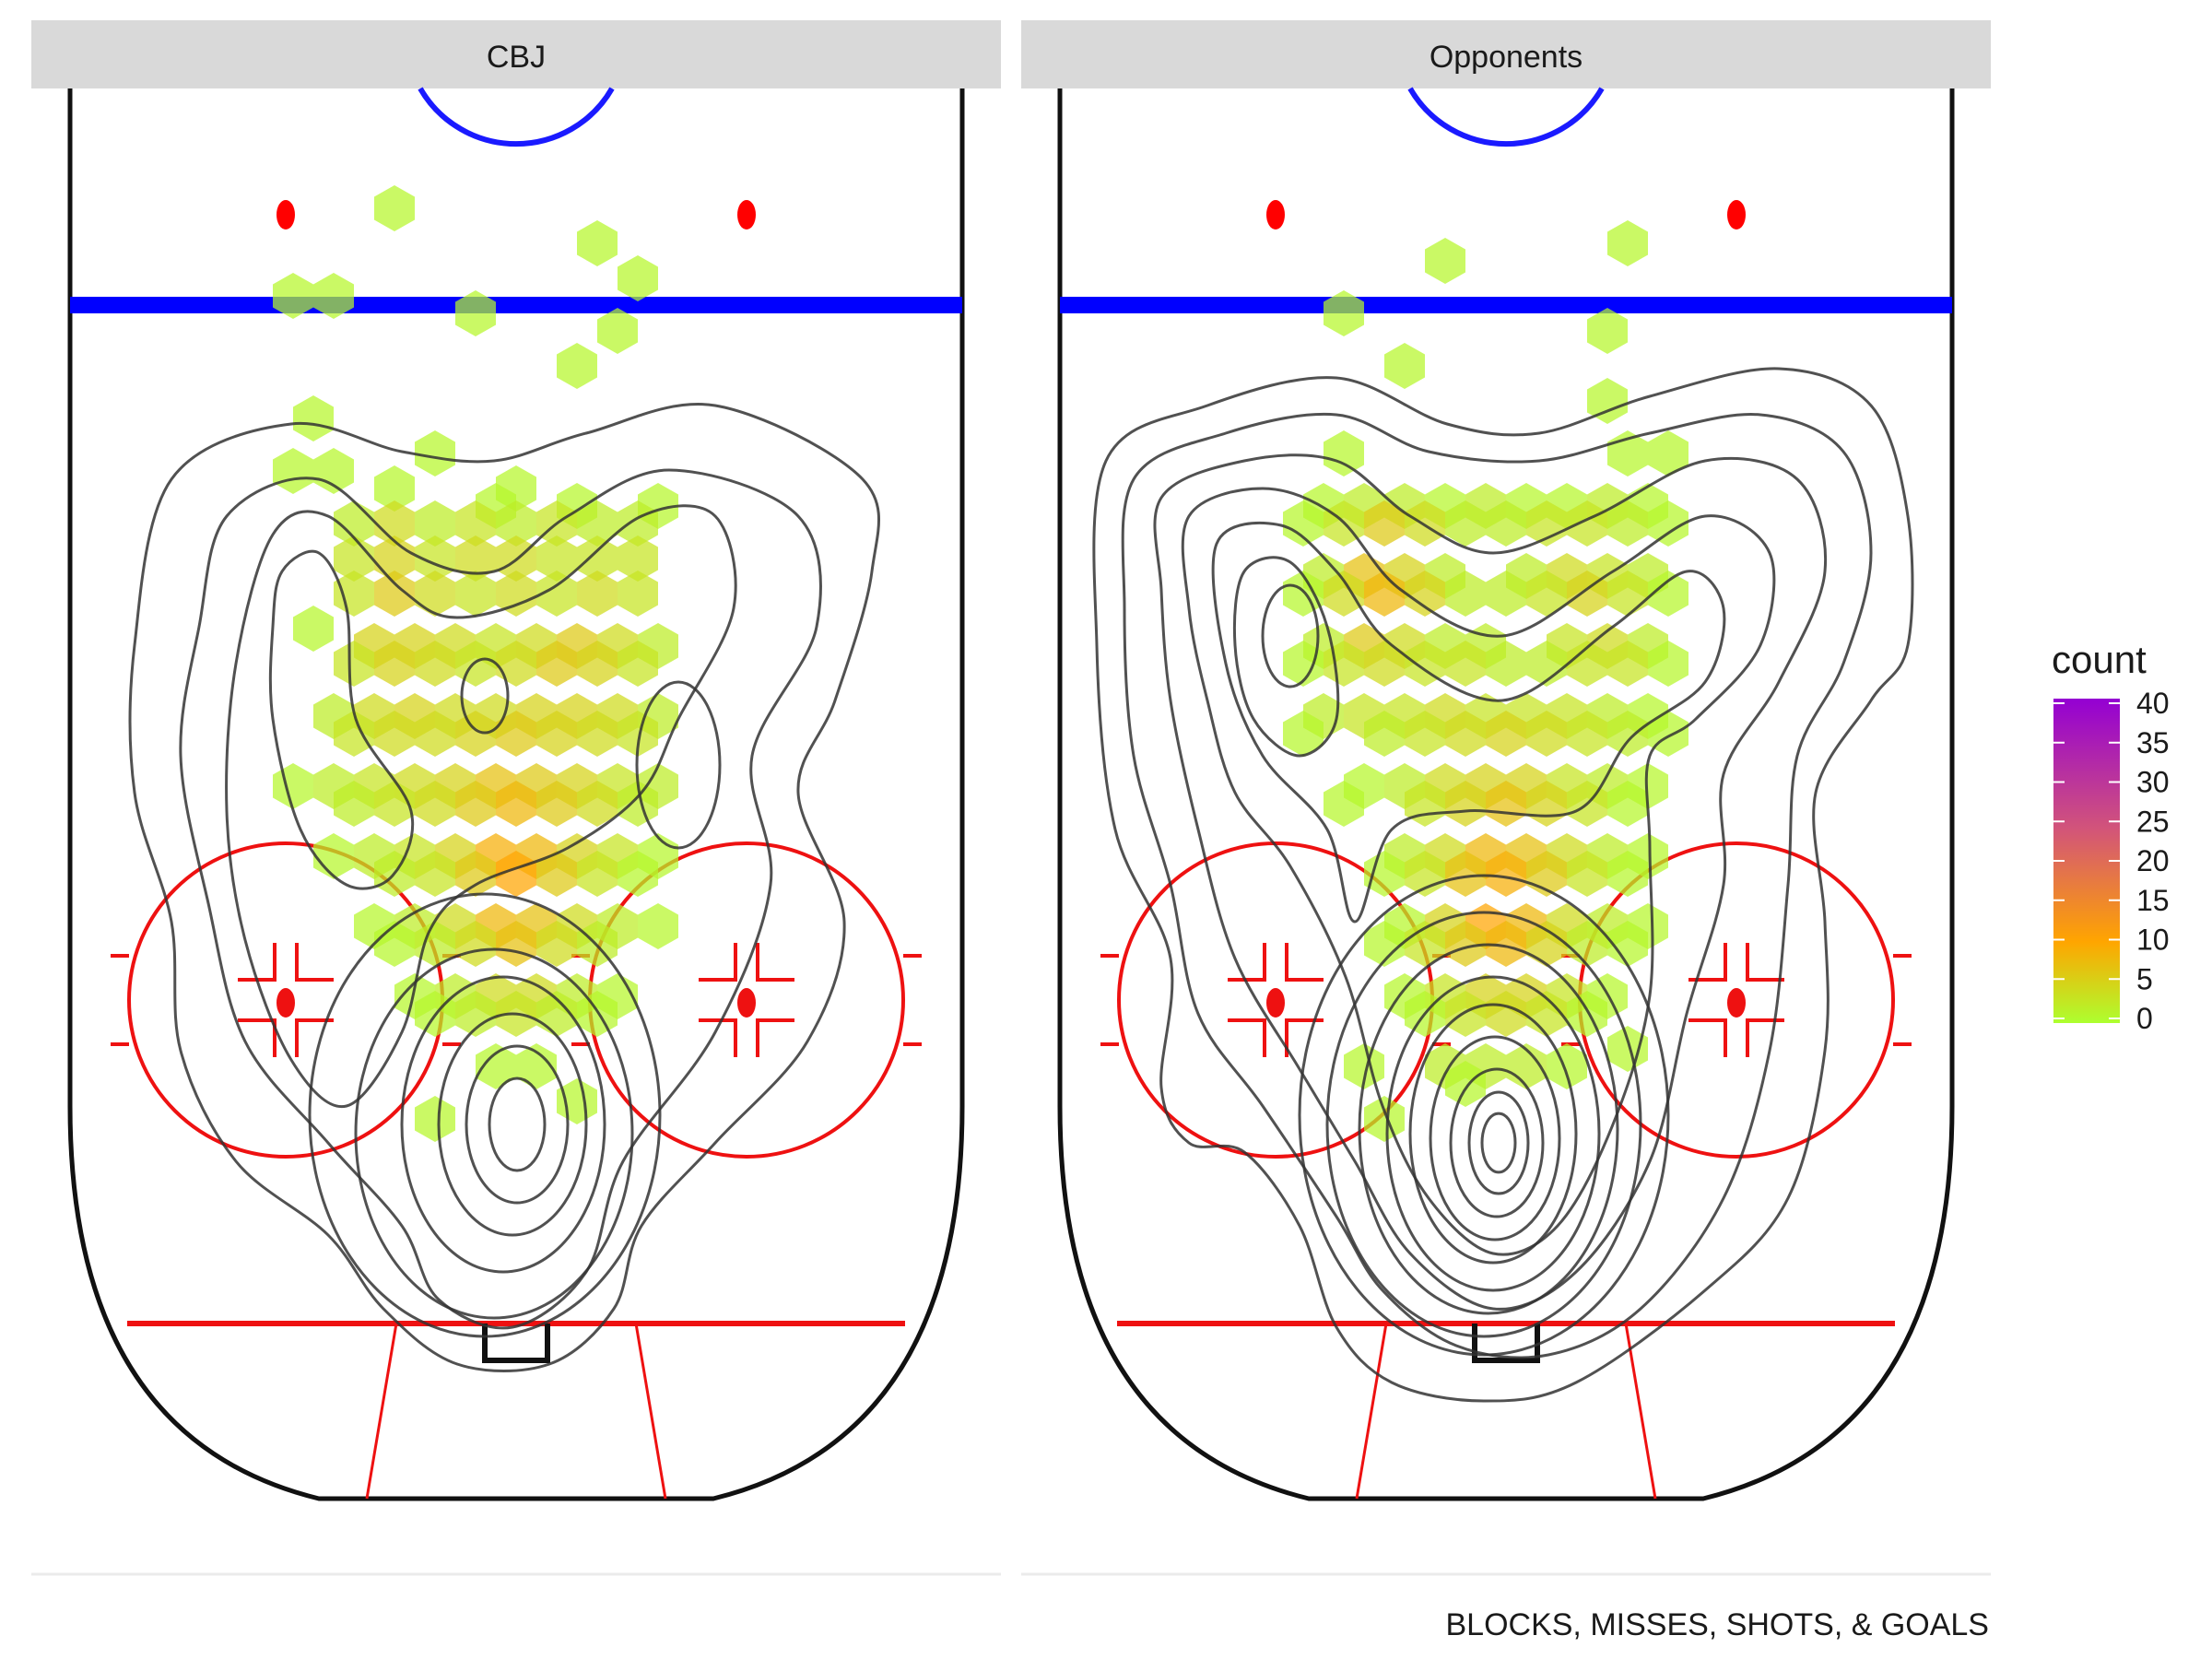 This screenshot has width=2212, height=1659. Describe the element at coordinates (516, 1343) in the screenshot. I see `goal-net` at that location.